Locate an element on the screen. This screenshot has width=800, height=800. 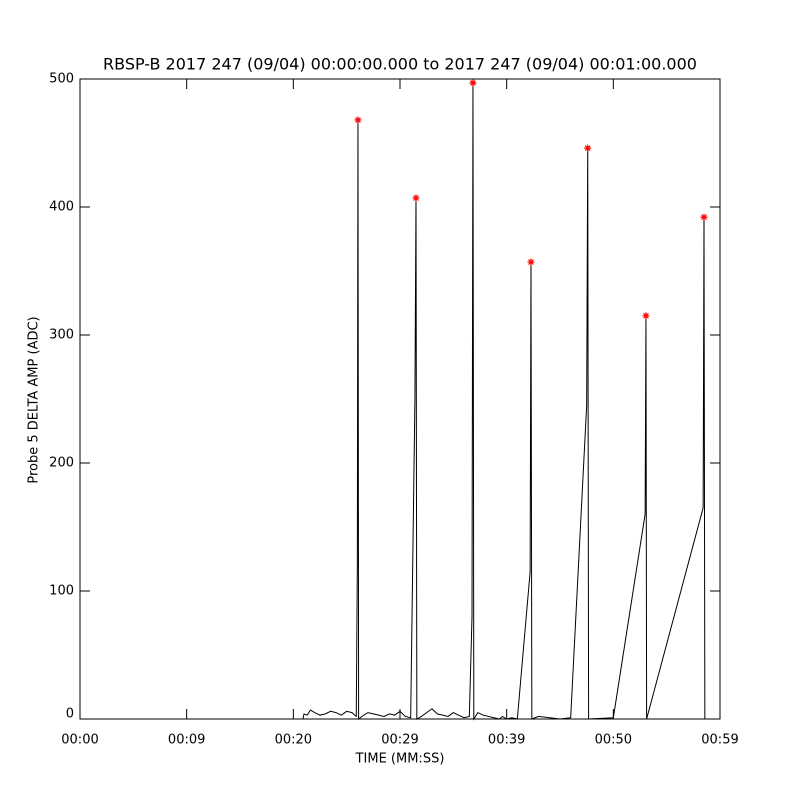
y-tick-label: 300 is located at coordinates (61, 335).